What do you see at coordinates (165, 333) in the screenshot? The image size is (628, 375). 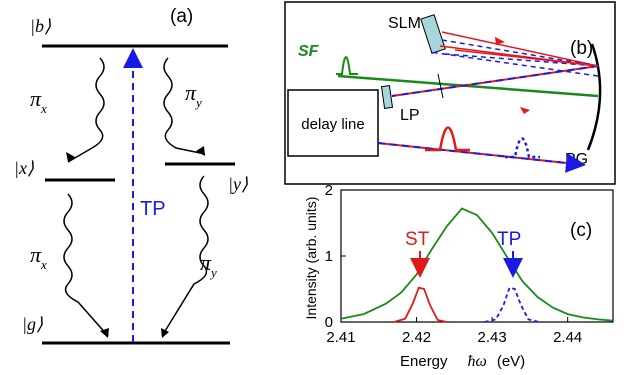 I see `arrowhead-pi-y-lower` at bounding box center [165, 333].